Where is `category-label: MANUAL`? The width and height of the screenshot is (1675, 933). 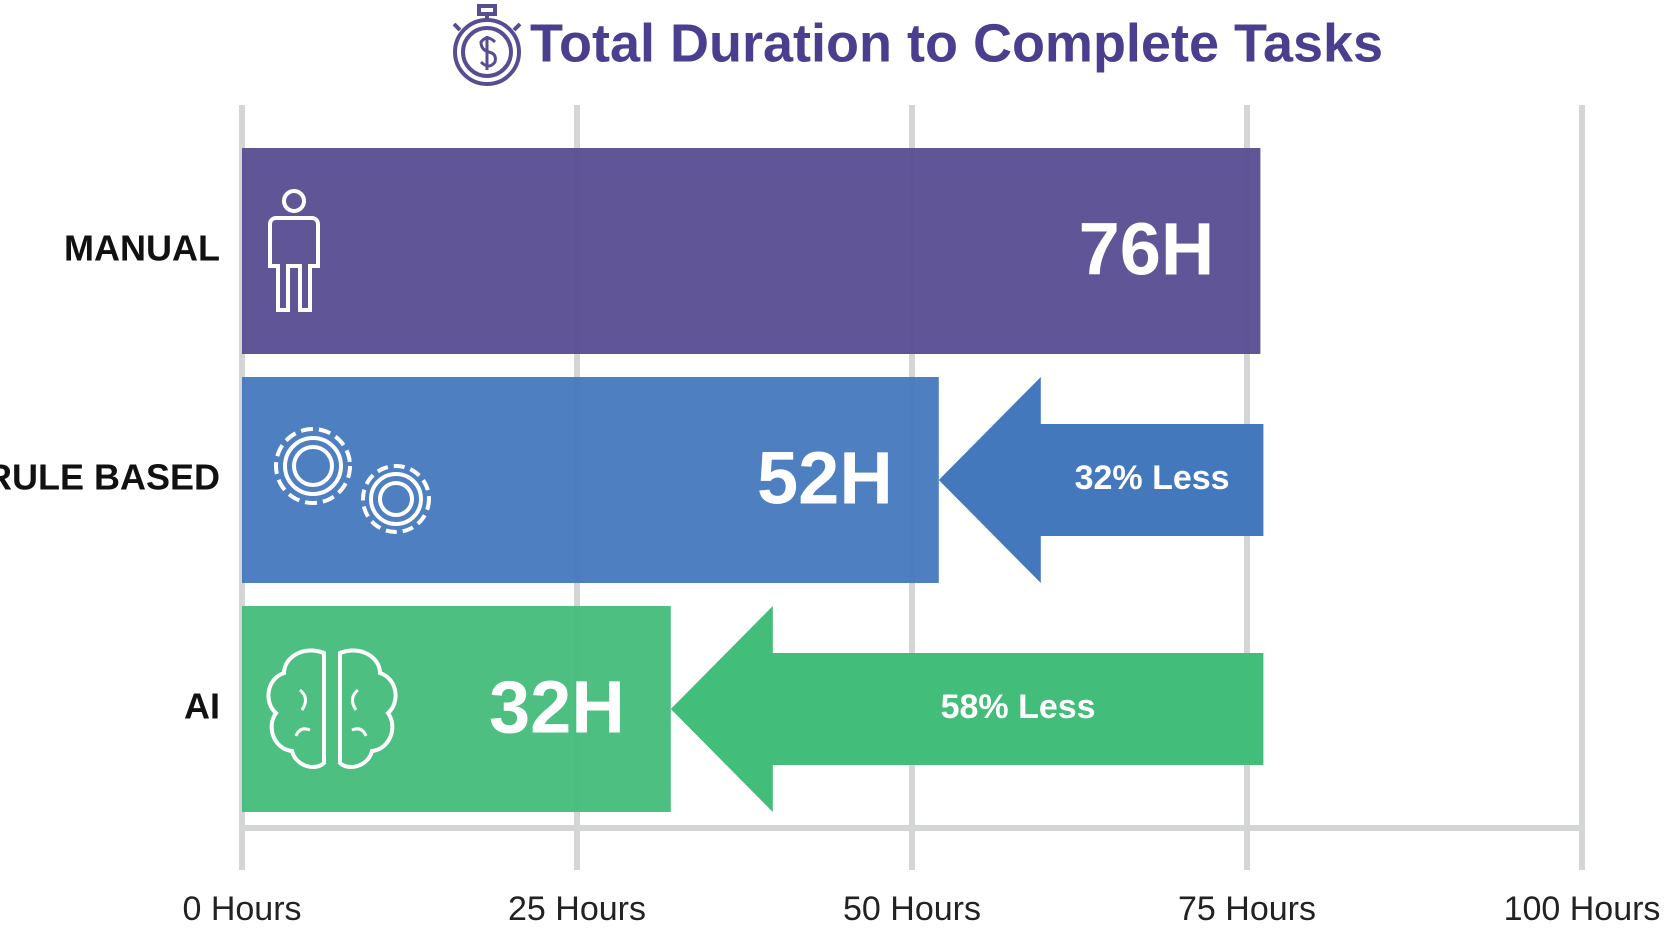
category-label: MANUAL is located at coordinates (142, 248).